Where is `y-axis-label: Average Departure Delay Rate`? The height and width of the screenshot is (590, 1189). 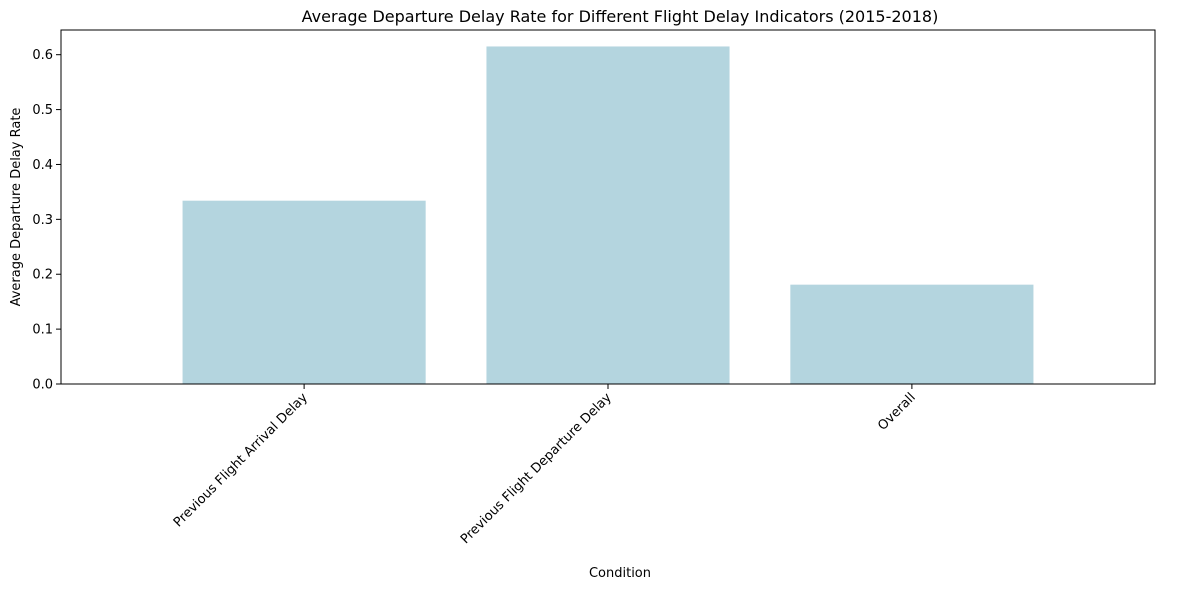
y-axis-label: Average Departure Delay Rate is located at coordinates (16, 207).